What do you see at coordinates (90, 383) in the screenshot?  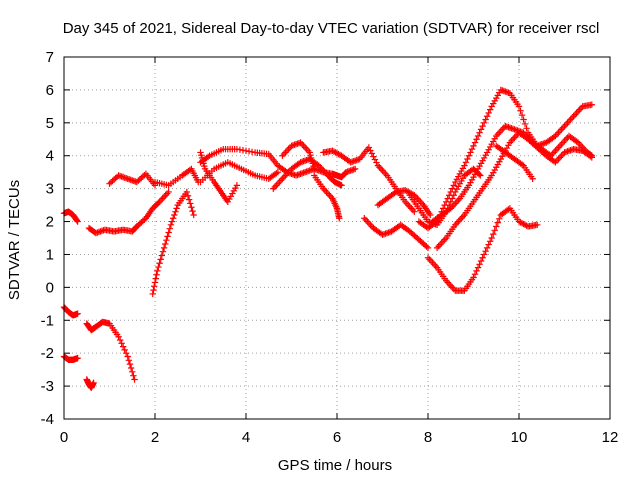 I see `series-sat-d` at bounding box center [90, 383].